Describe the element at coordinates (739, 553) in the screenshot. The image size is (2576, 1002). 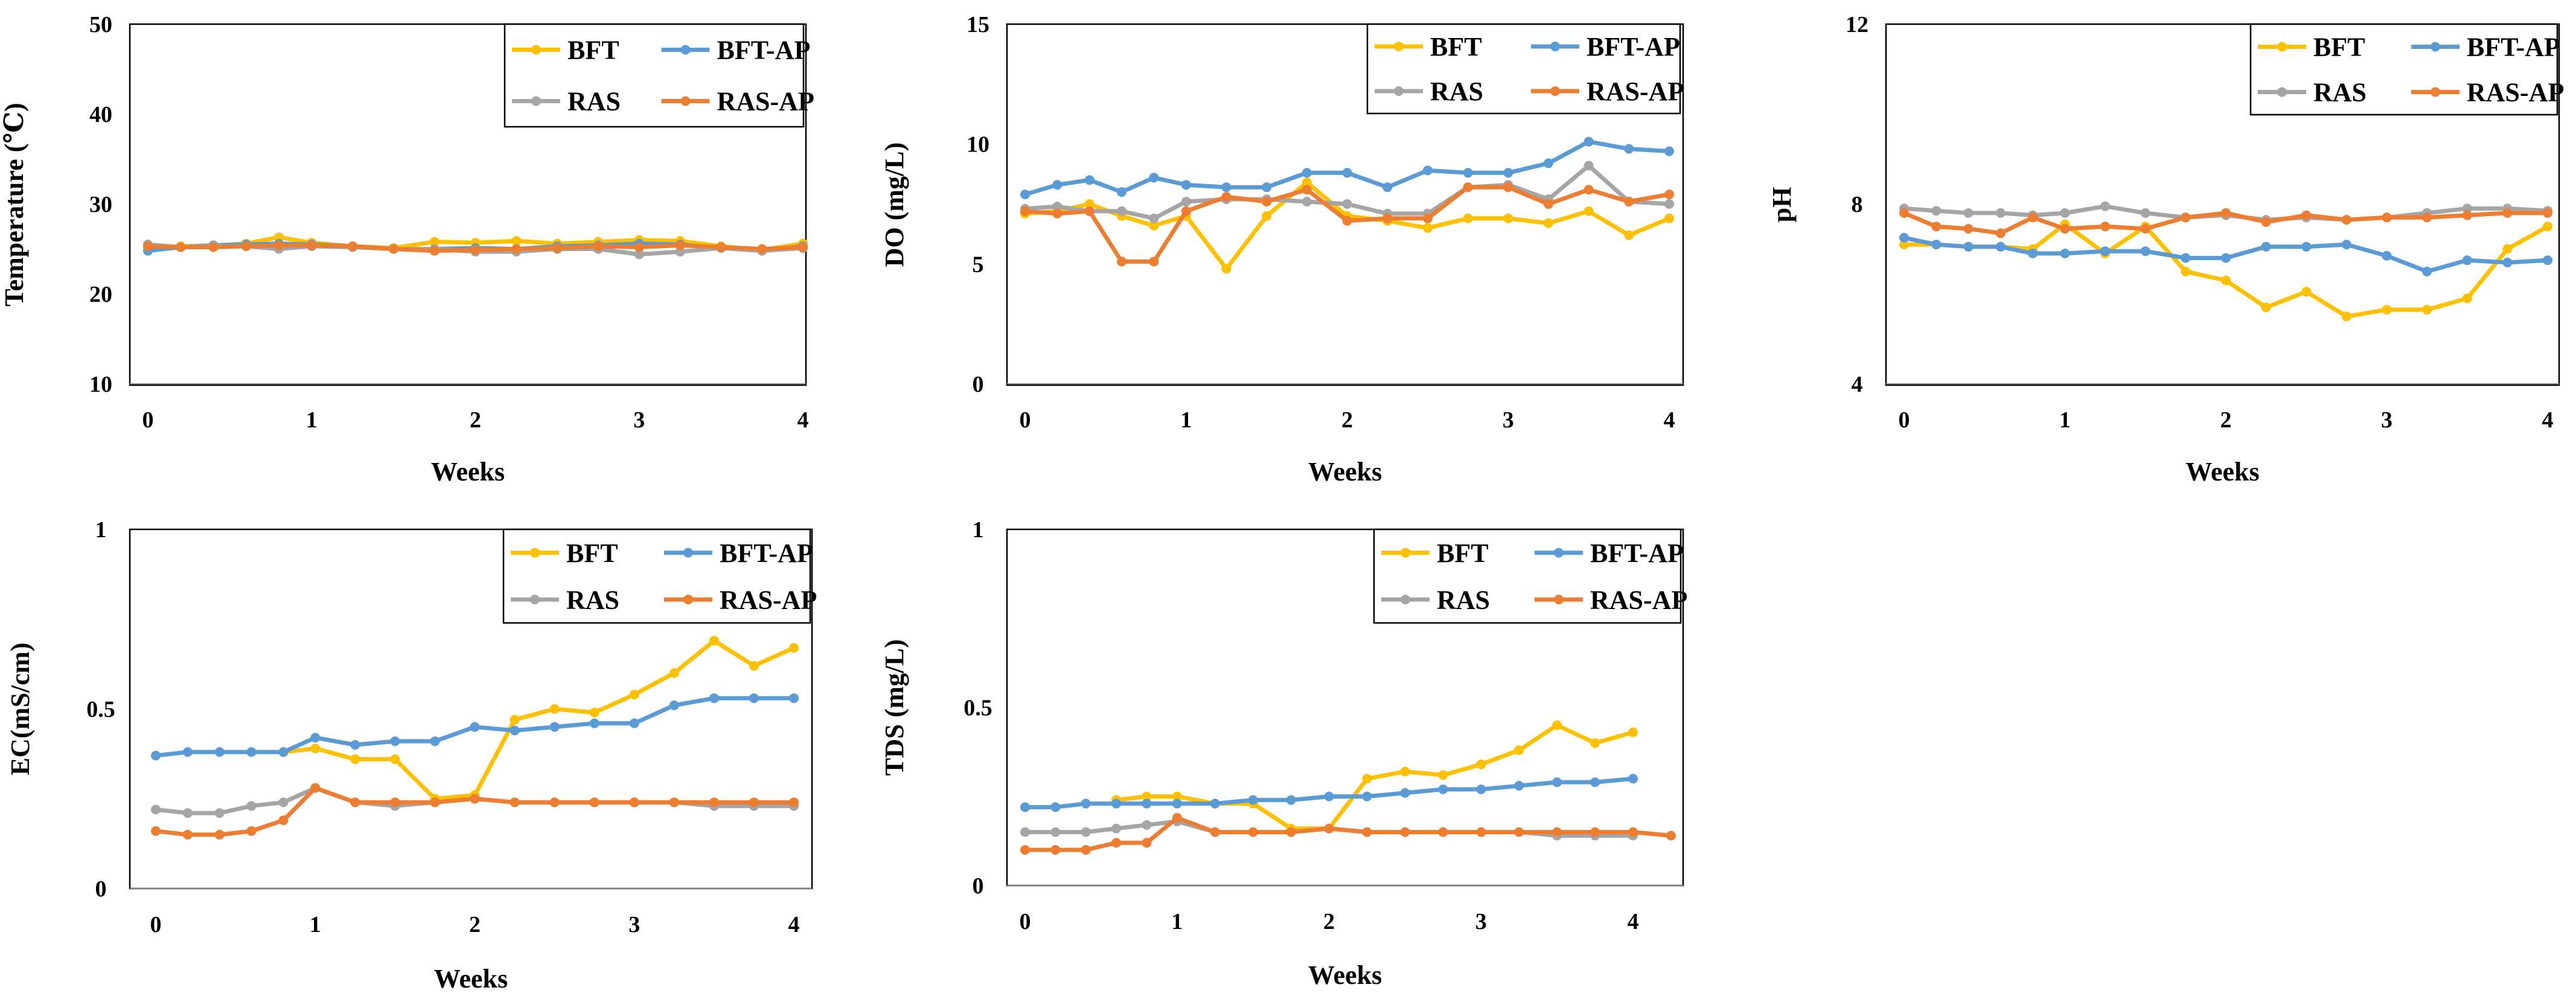
I see `legend-item-bft-ap: BFT-AP` at that location.